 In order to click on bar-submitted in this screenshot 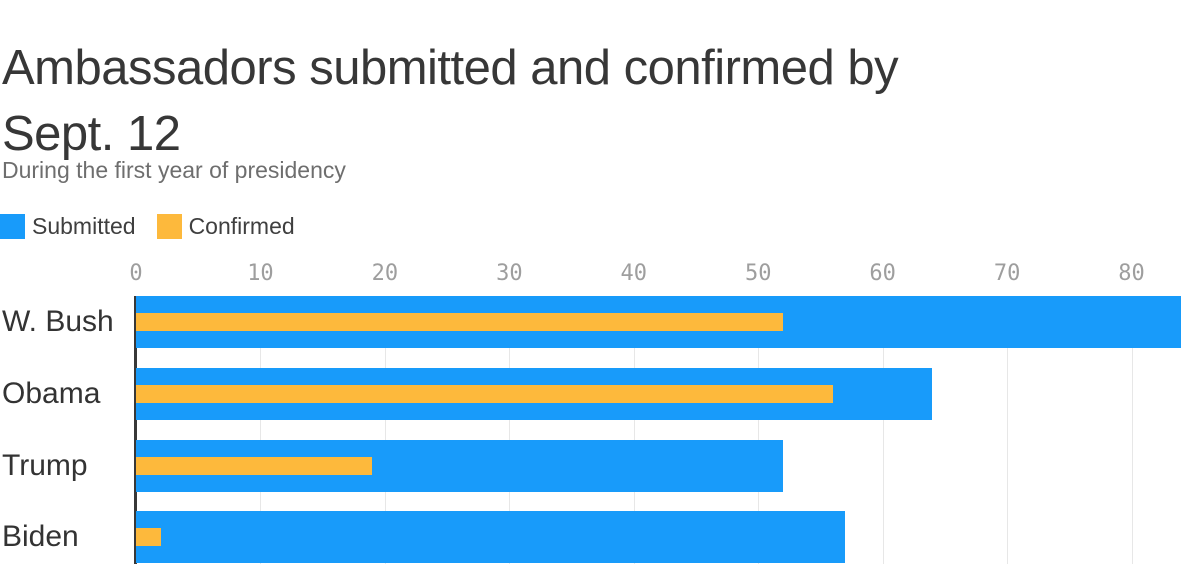, I will do `click(491, 537)`.